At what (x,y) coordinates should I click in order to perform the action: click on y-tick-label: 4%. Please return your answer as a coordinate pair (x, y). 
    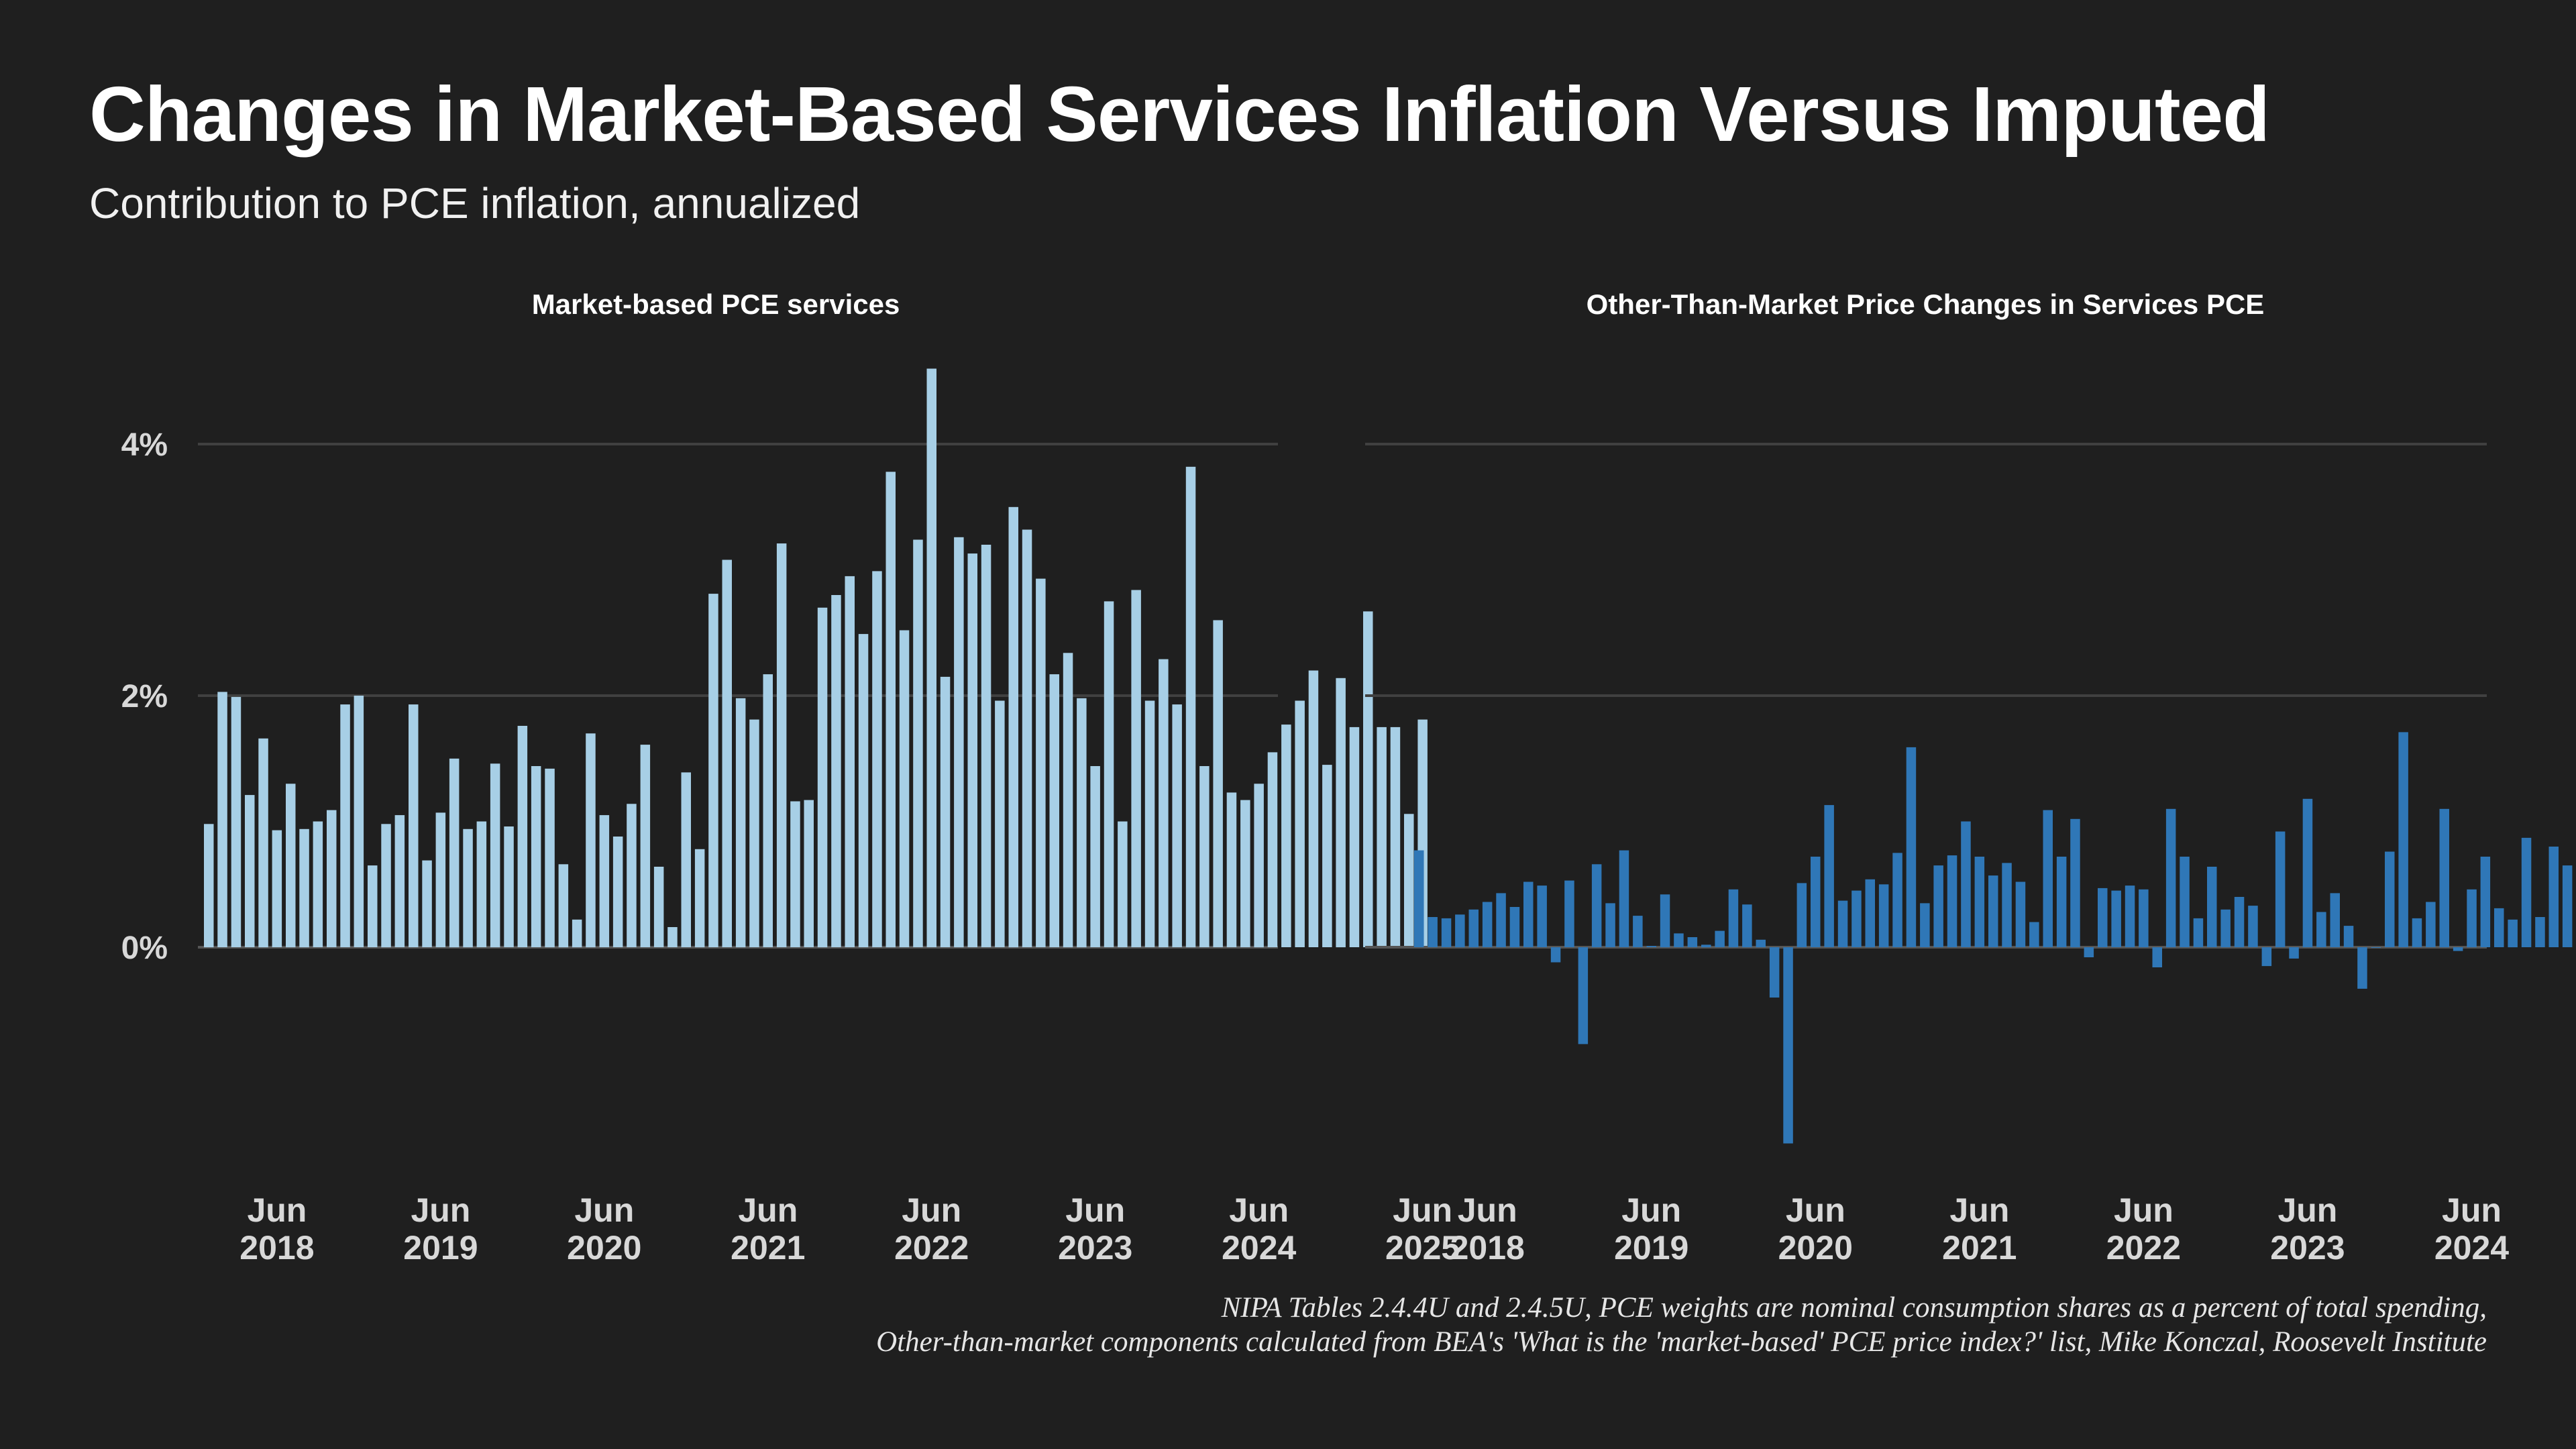
    Looking at the image, I should click on (144, 445).